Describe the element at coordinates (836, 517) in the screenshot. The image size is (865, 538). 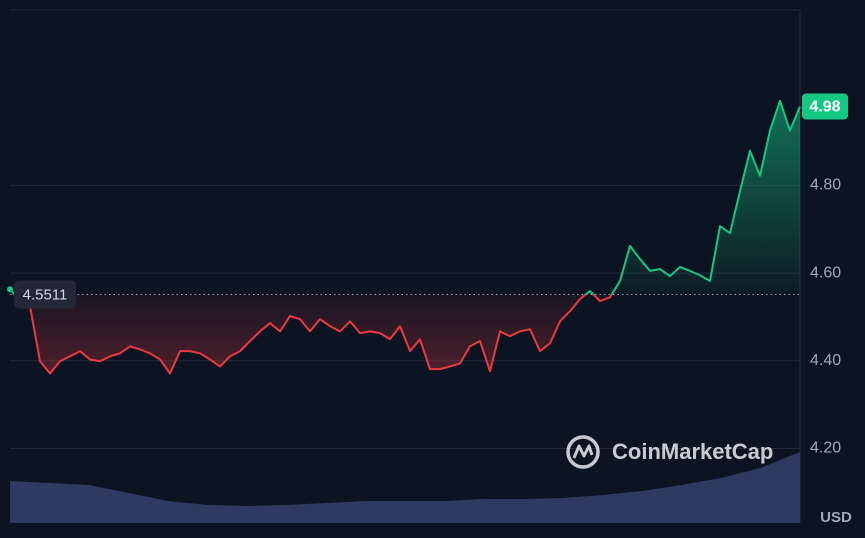
I see `currency-label: USD` at that location.